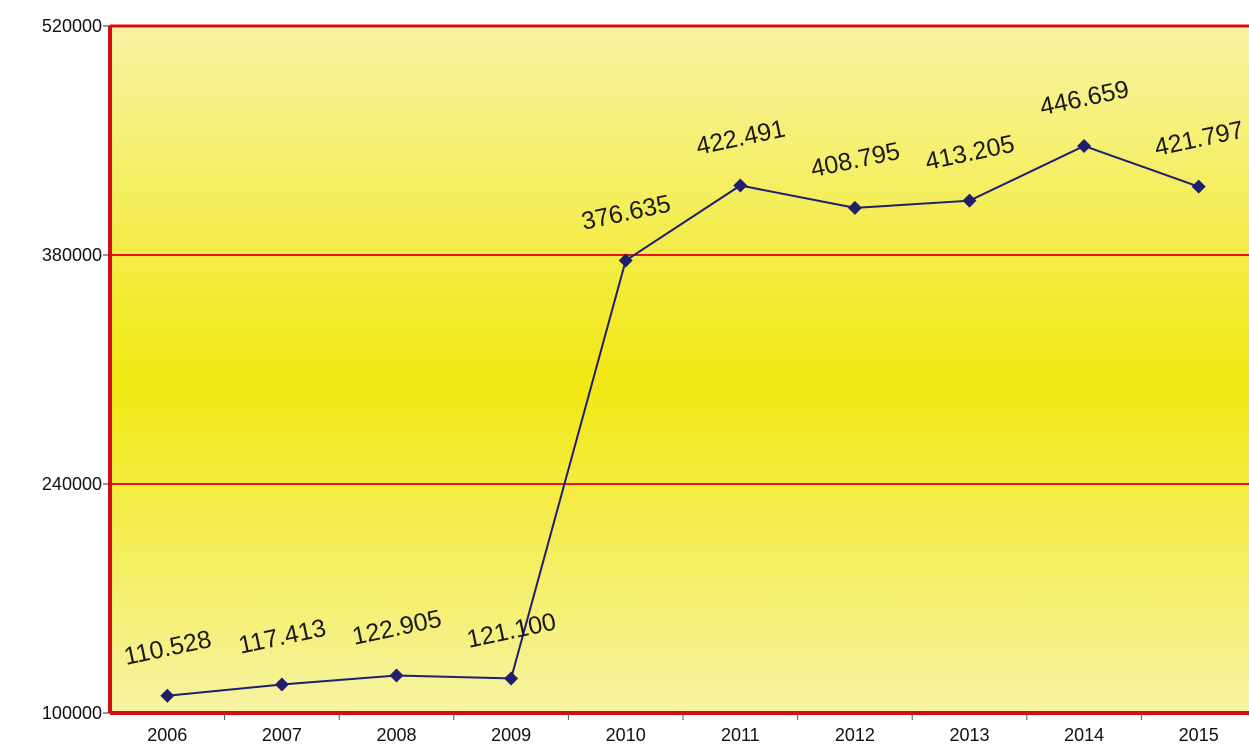 This screenshot has height=749, width=1249. Describe the element at coordinates (626, 735) in the screenshot. I see `x-tick-label: 2010` at that location.